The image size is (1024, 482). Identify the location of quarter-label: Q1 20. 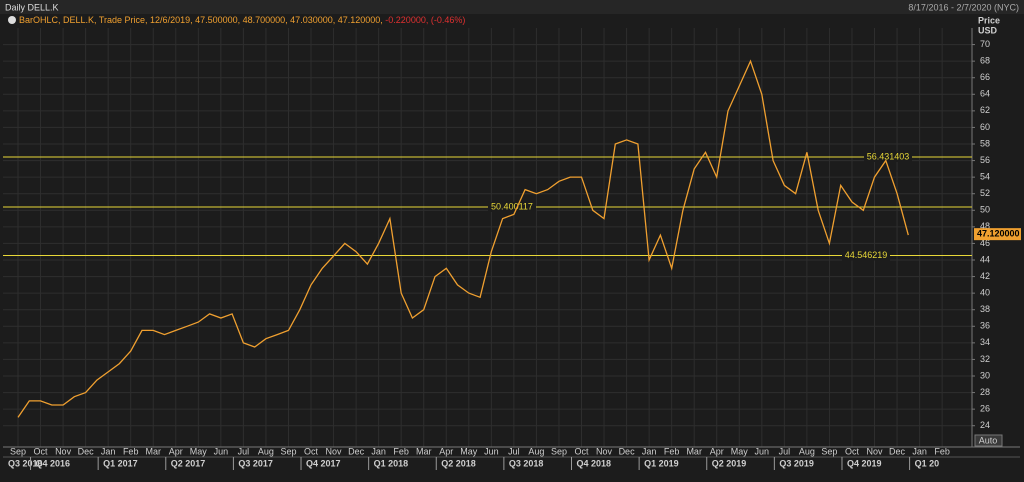
(927, 463).